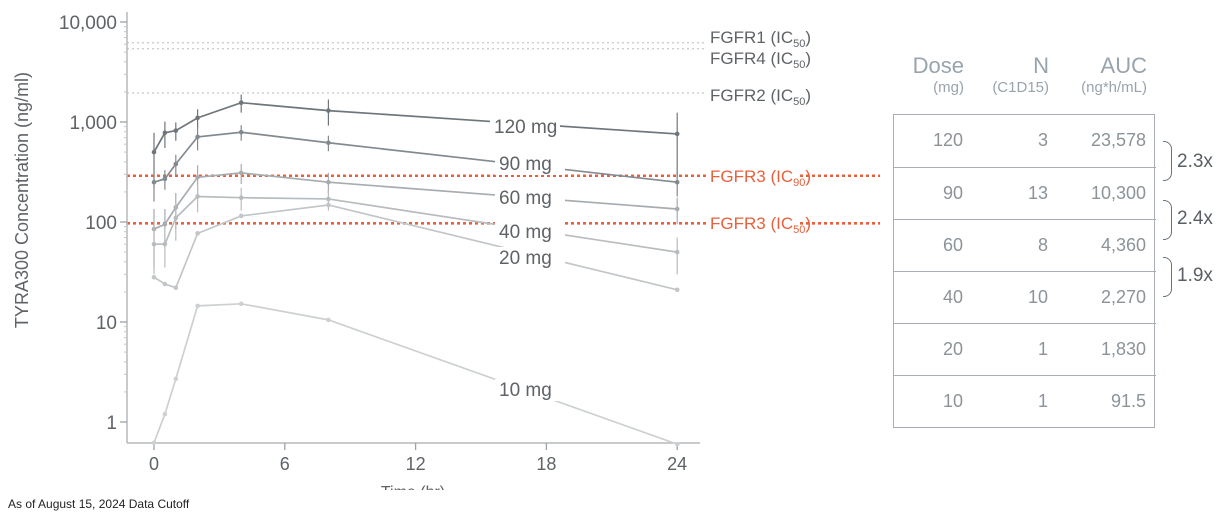 Image resolution: width=1229 pixels, height=524 pixels. What do you see at coordinates (1123, 297) in the screenshot?
I see `cell-auc: 2,270` at bounding box center [1123, 297].